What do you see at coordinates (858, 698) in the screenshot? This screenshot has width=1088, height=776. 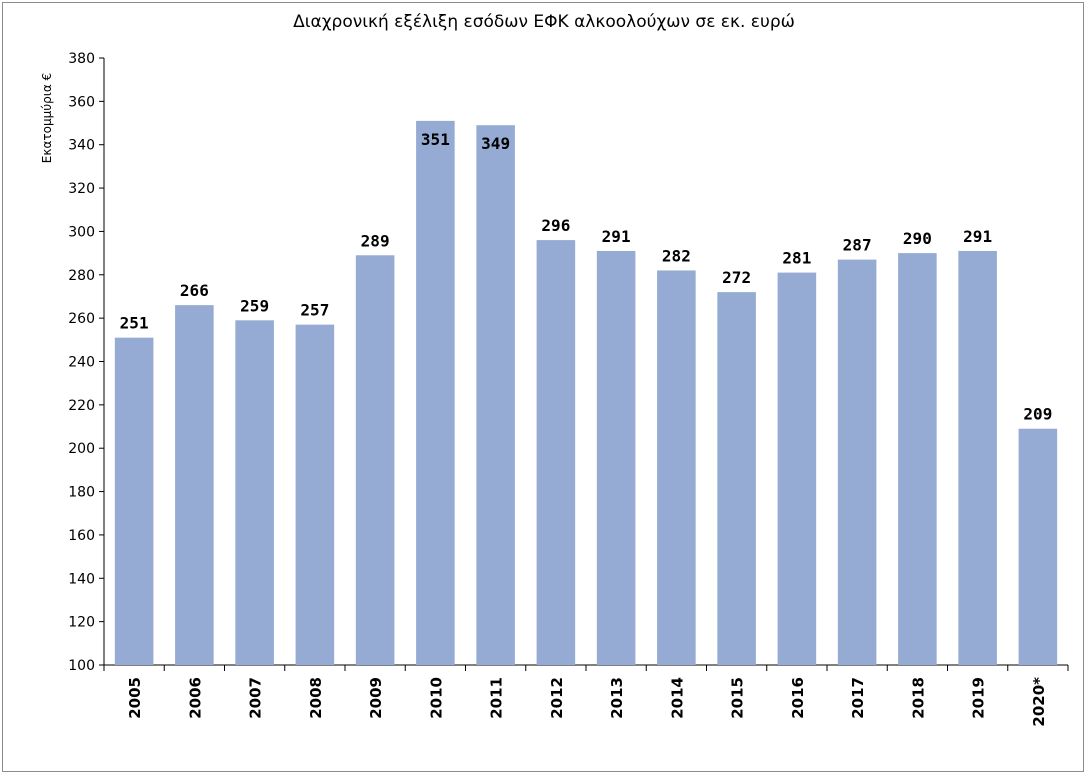 I see `x-tick-label: 2017` at bounding box center [858, 698].